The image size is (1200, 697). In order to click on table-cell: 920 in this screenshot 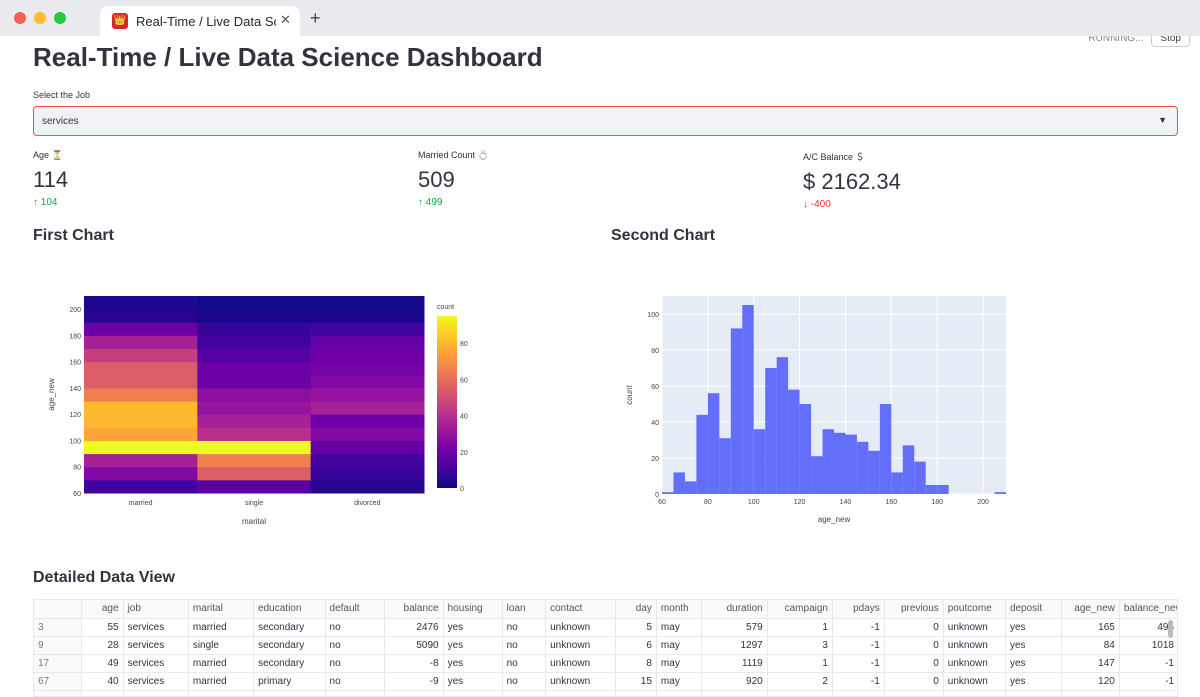, I will do `click(734, 681)`.